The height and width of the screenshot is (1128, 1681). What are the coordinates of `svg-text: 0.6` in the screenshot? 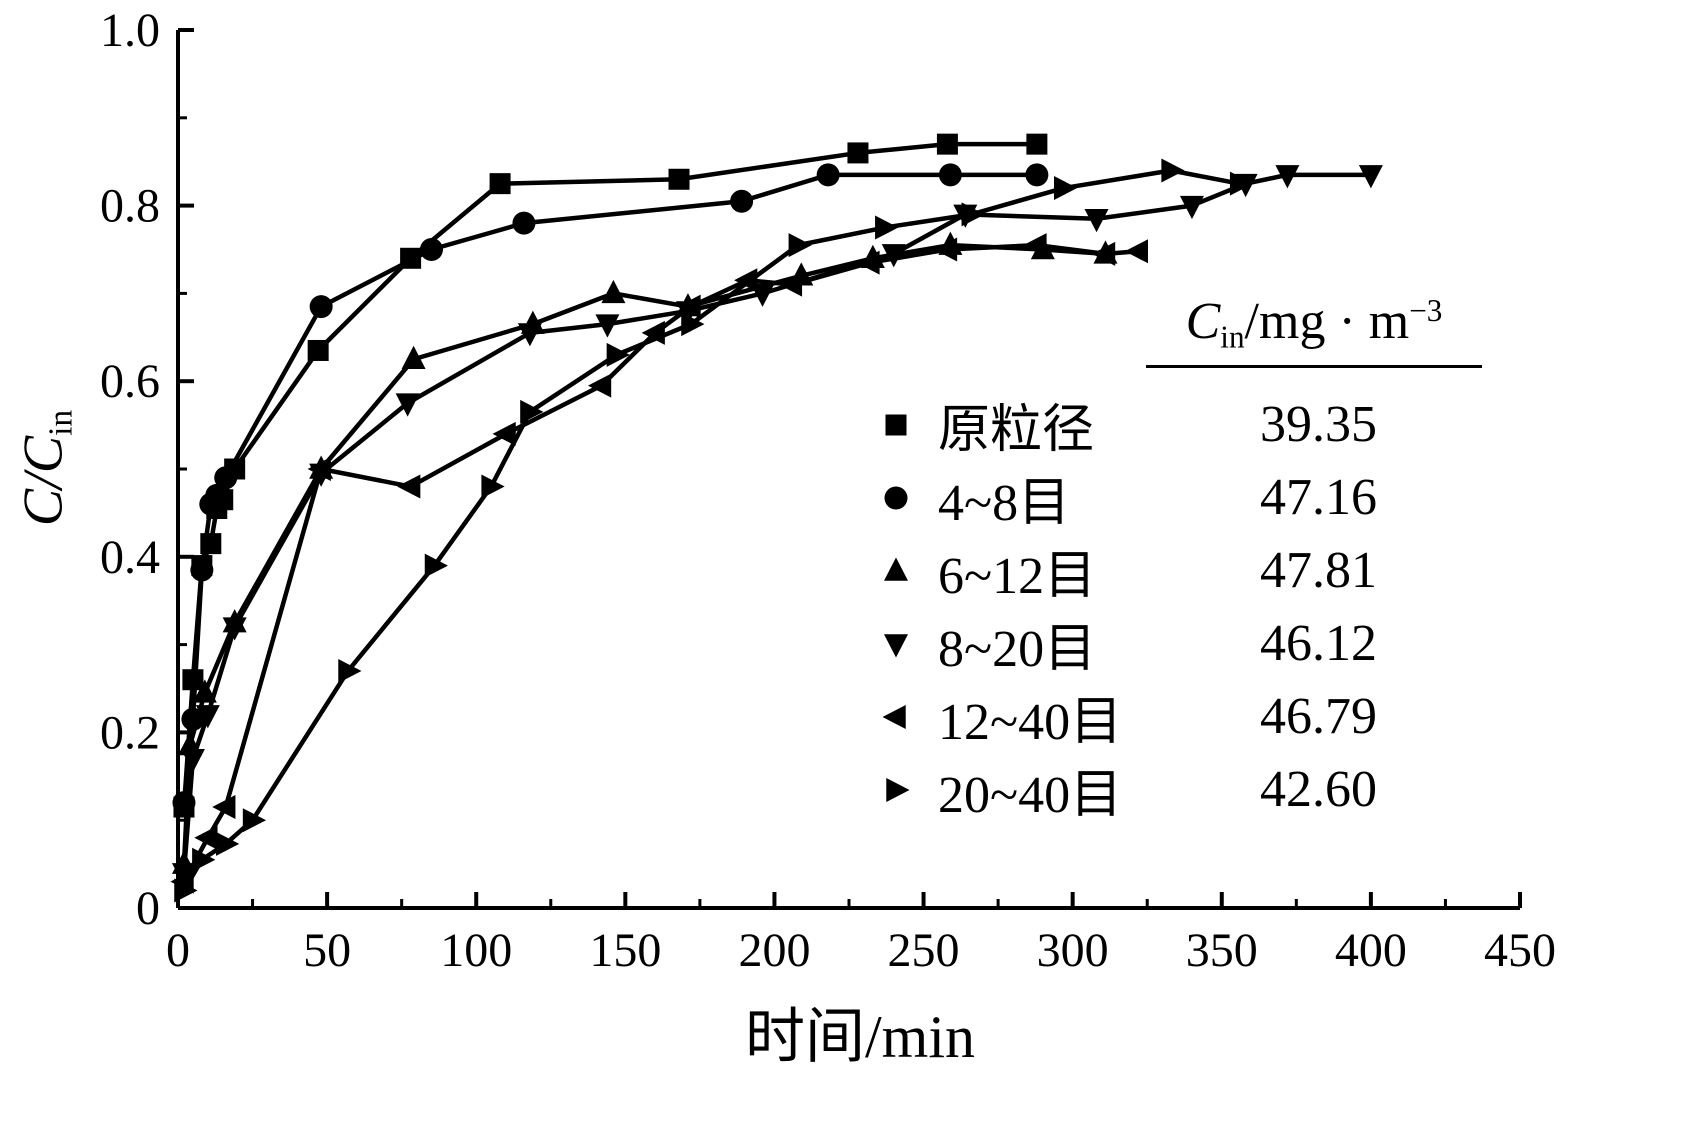 It's located at (130, 381).